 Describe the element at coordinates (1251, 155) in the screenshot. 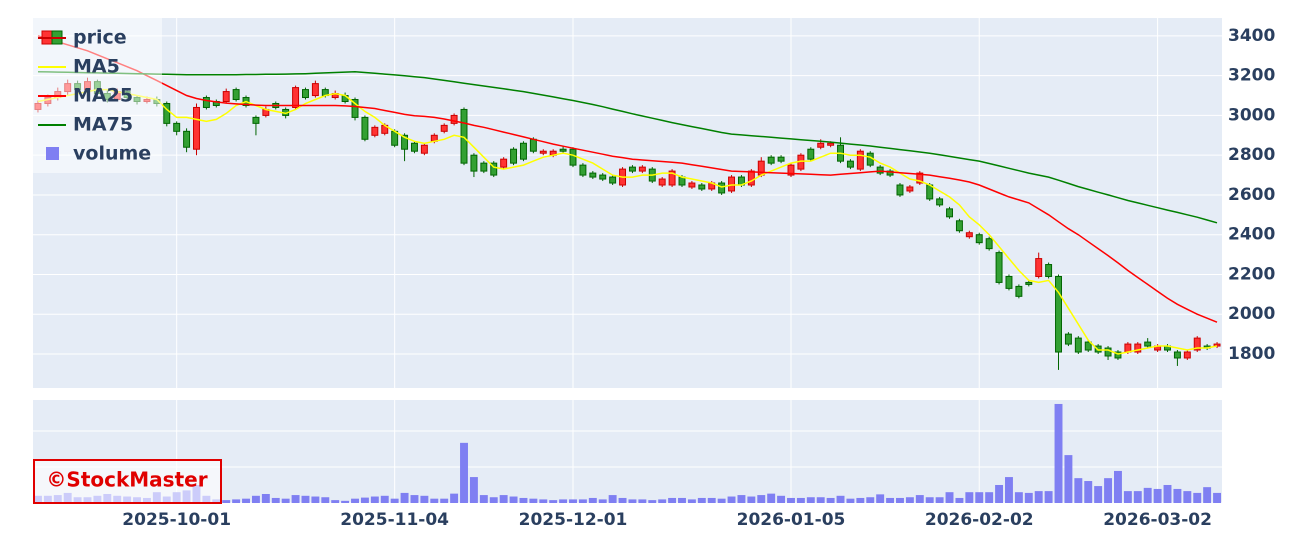

I see `y-tick-label: 2800` at that location.